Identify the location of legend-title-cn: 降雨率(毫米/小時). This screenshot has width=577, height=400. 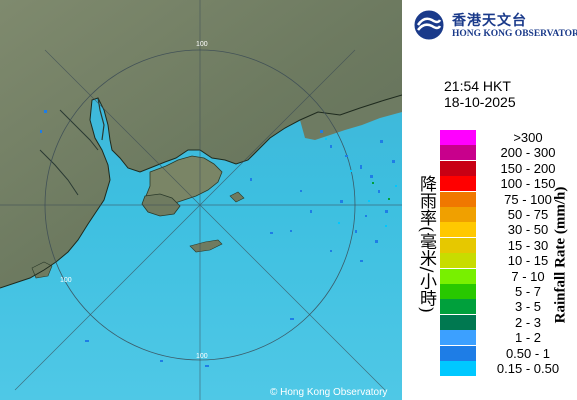
(426, 244).